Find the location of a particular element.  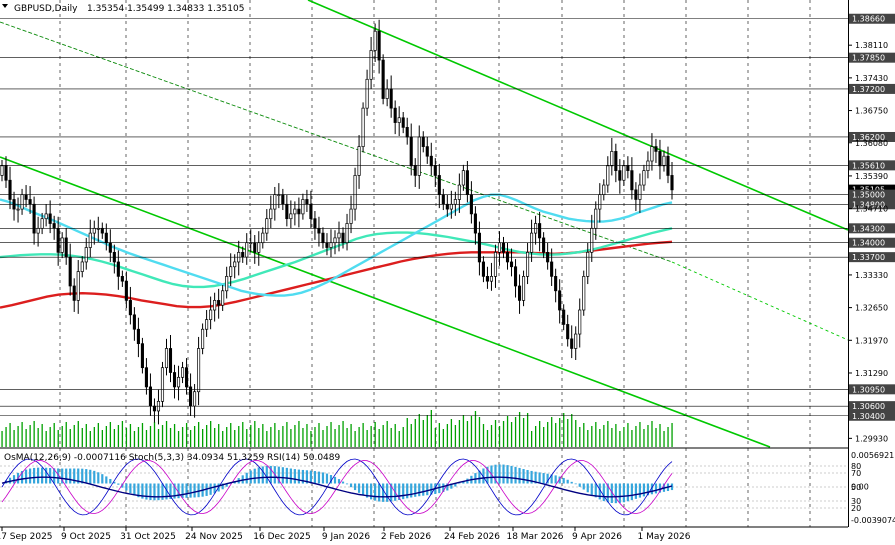

symbol-label: GBPUSD,Daily is located at coordinates (46, 9).